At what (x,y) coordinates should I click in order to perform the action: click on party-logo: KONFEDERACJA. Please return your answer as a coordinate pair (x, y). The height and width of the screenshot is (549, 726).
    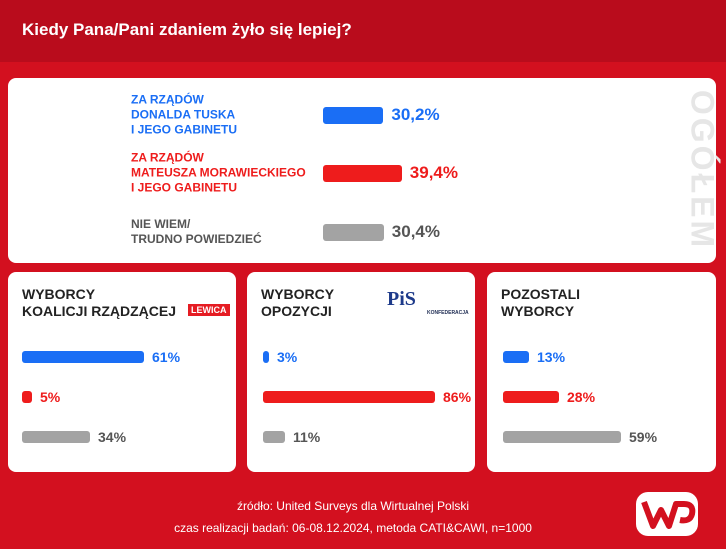
    Looking at the image, I should click on (448, 313).